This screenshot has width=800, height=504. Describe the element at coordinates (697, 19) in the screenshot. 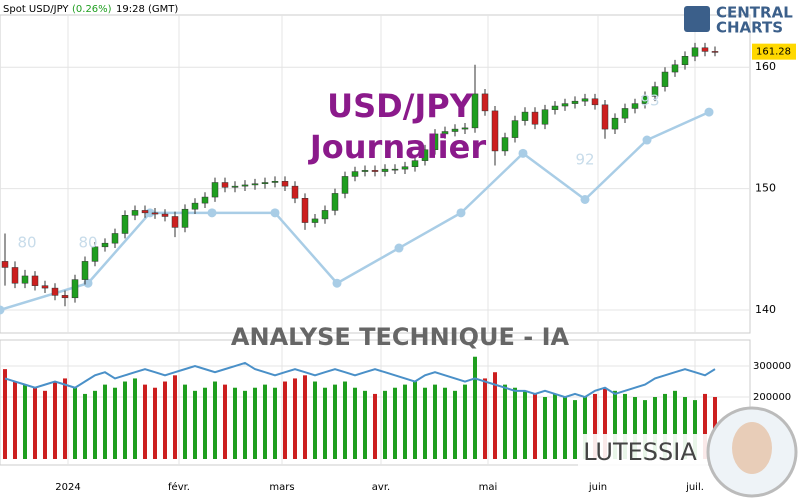

I see `logo-icon` at that location.